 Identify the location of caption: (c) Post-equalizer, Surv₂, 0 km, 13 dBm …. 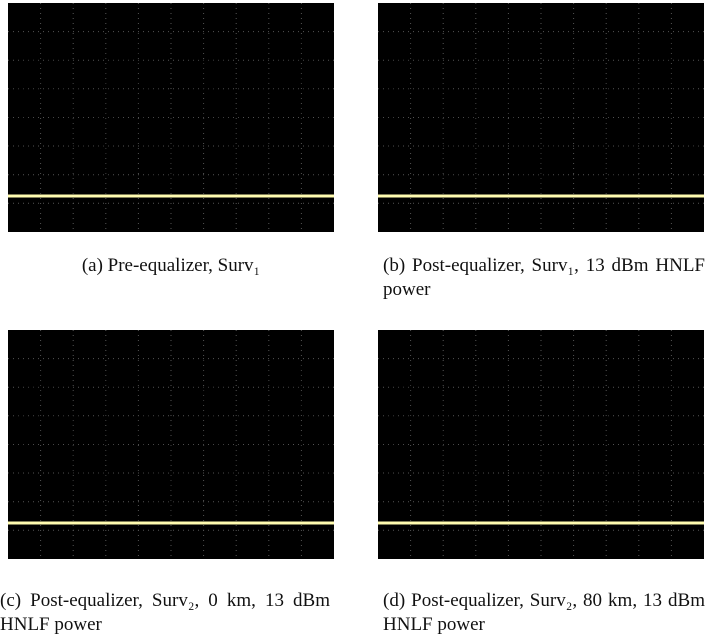
(165, 612).